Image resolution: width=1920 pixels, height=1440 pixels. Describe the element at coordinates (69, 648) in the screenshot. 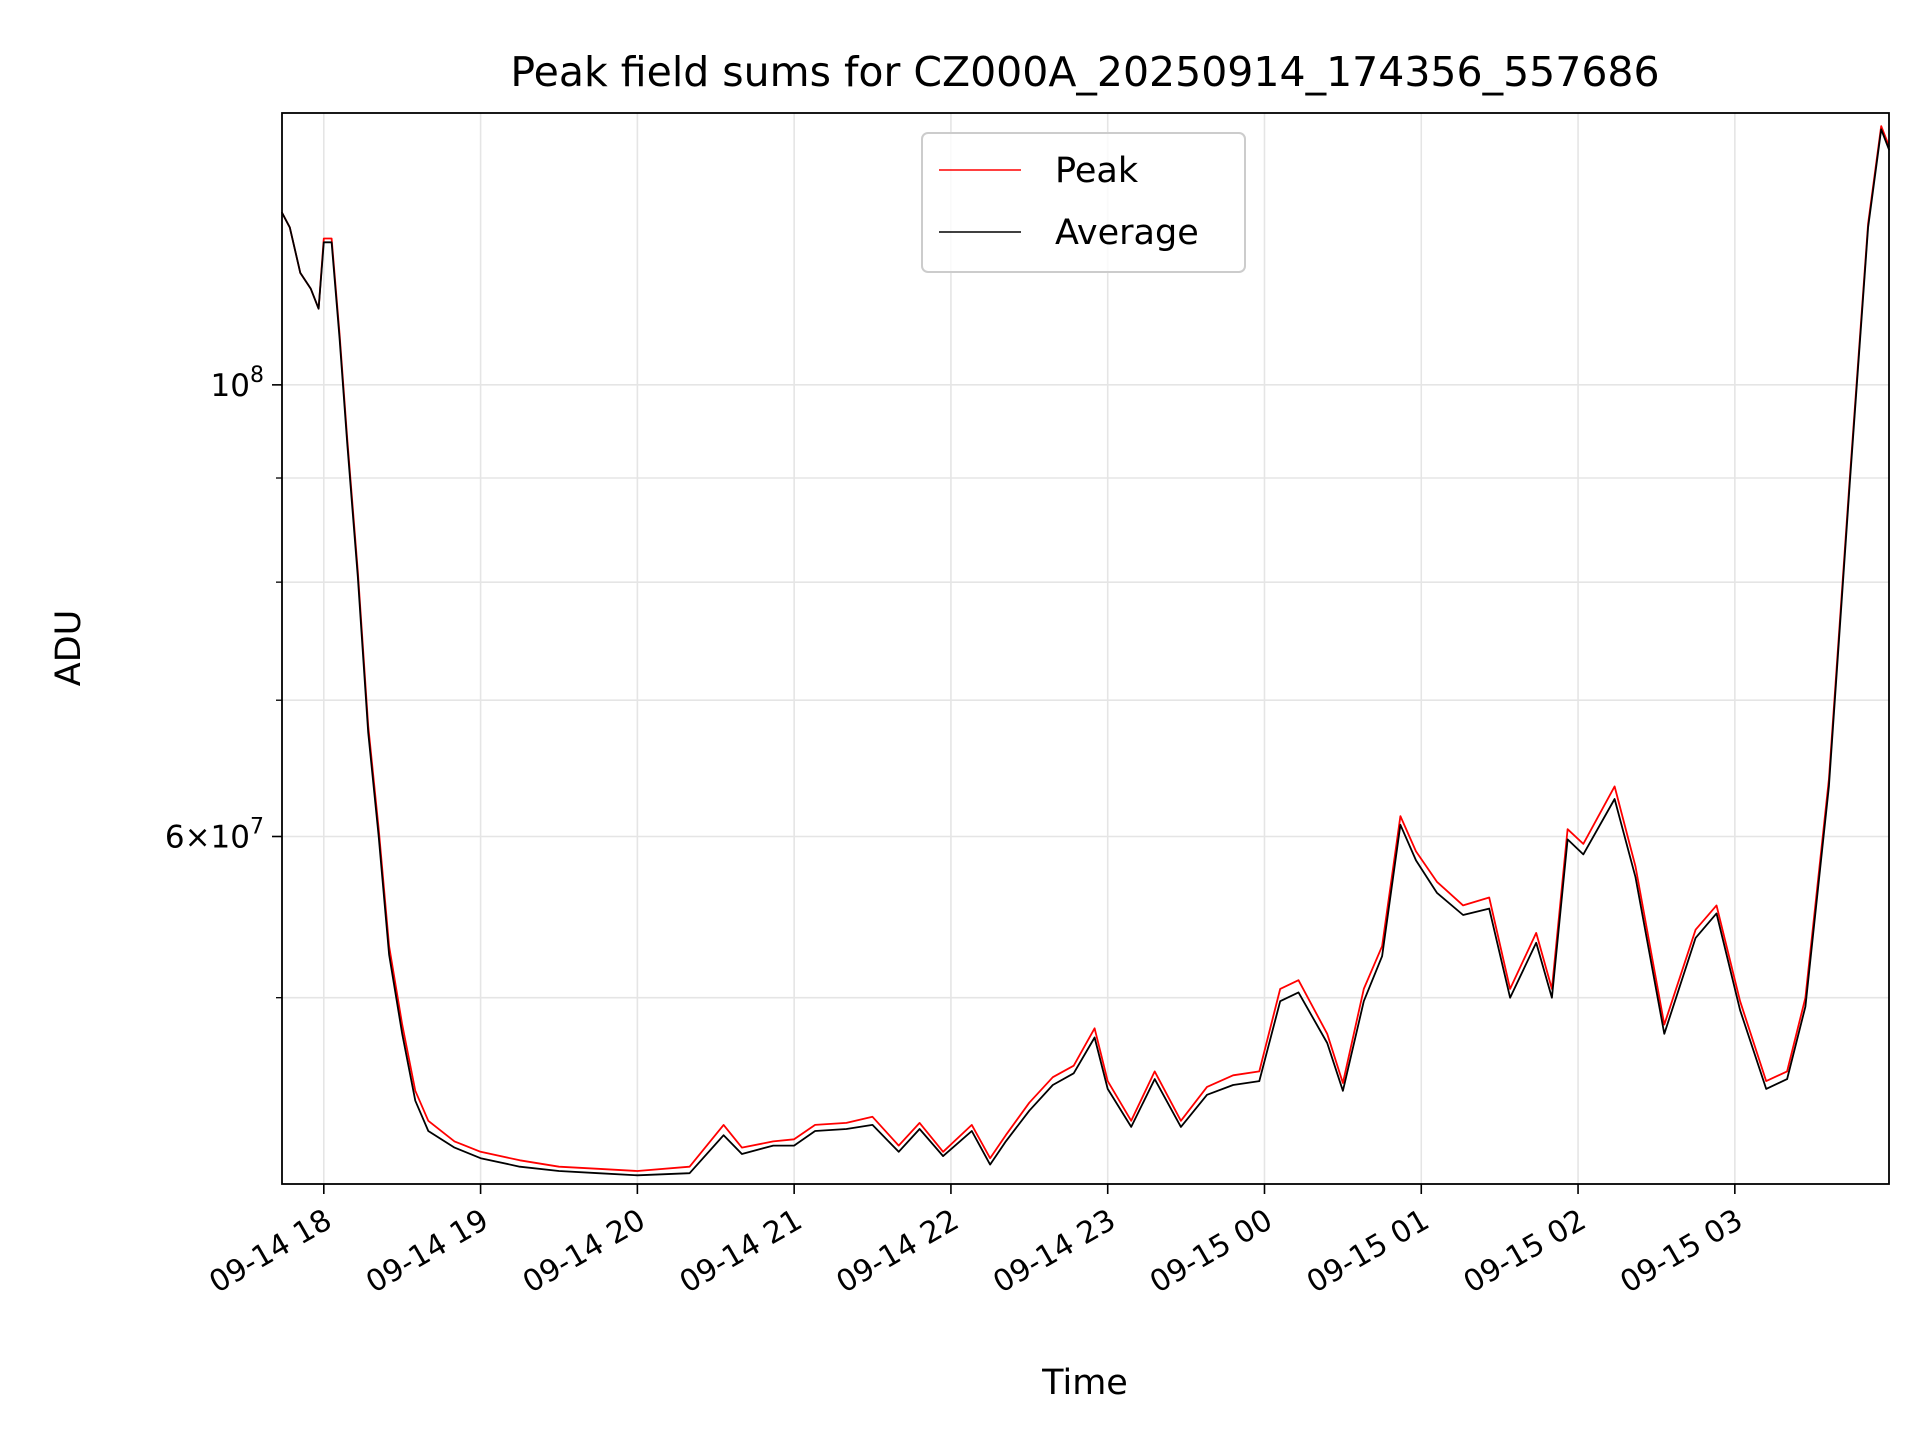

I see `y-axis-label: ADU` at that location.